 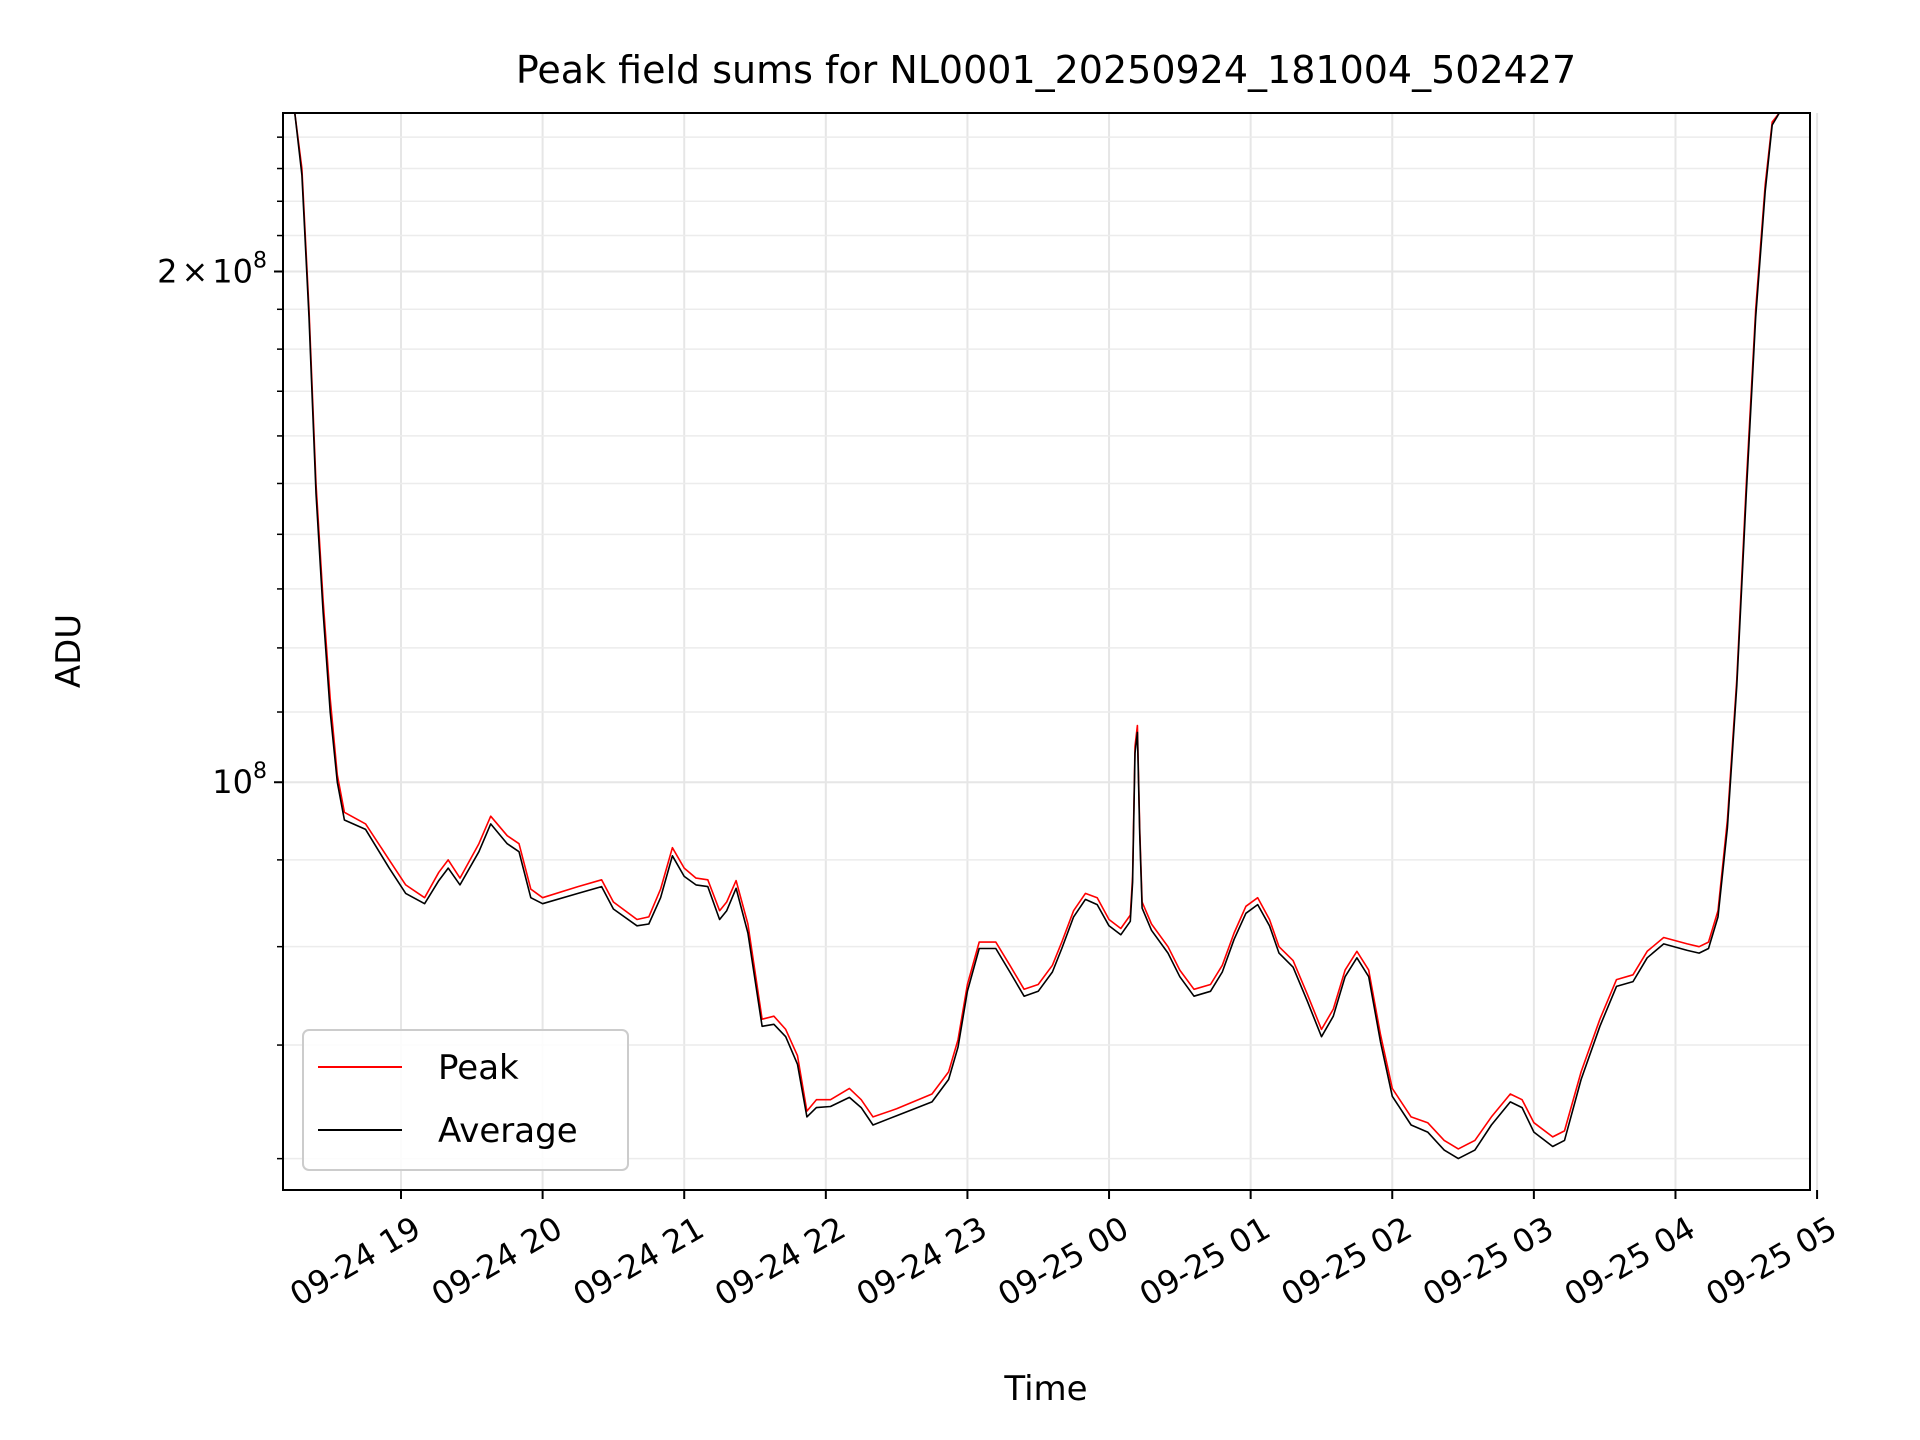 I want to click on y-tick-label: 108, so click(x=239, y=780).